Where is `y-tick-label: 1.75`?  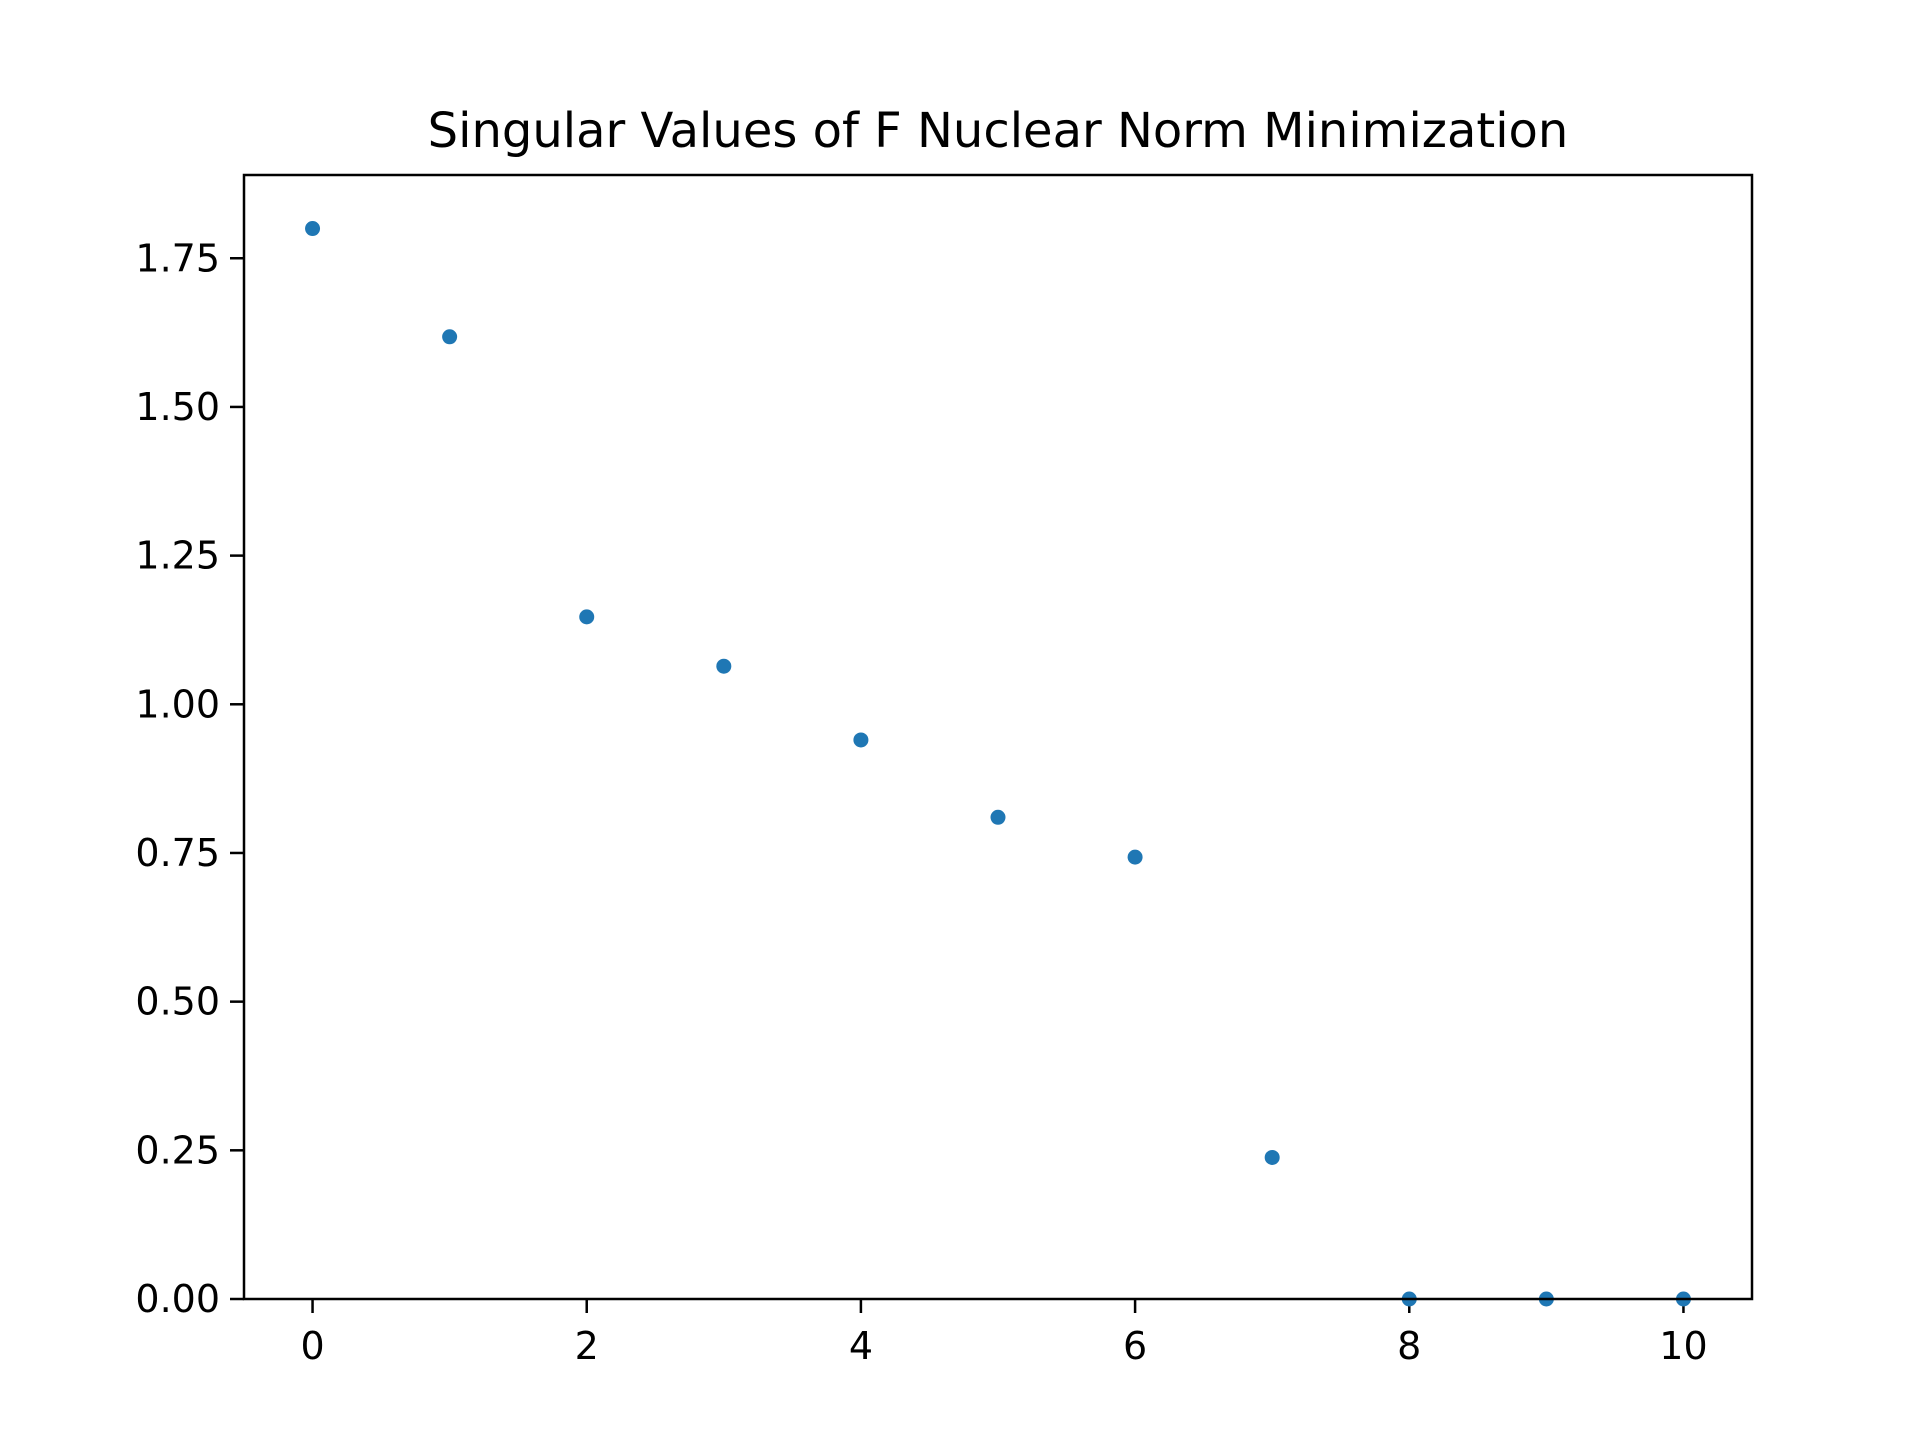 y-tick-label: 1.75 is located at coordinates (177, 258).